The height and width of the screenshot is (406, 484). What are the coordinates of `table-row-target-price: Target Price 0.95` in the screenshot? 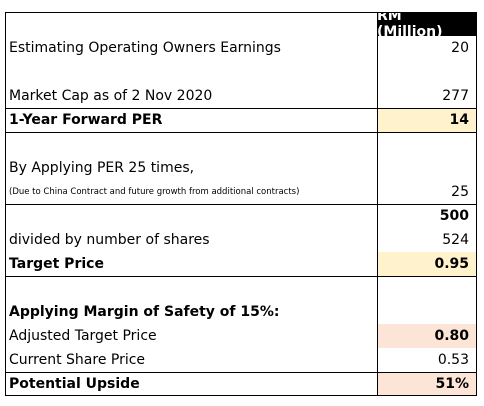 It's located at (241, 264).